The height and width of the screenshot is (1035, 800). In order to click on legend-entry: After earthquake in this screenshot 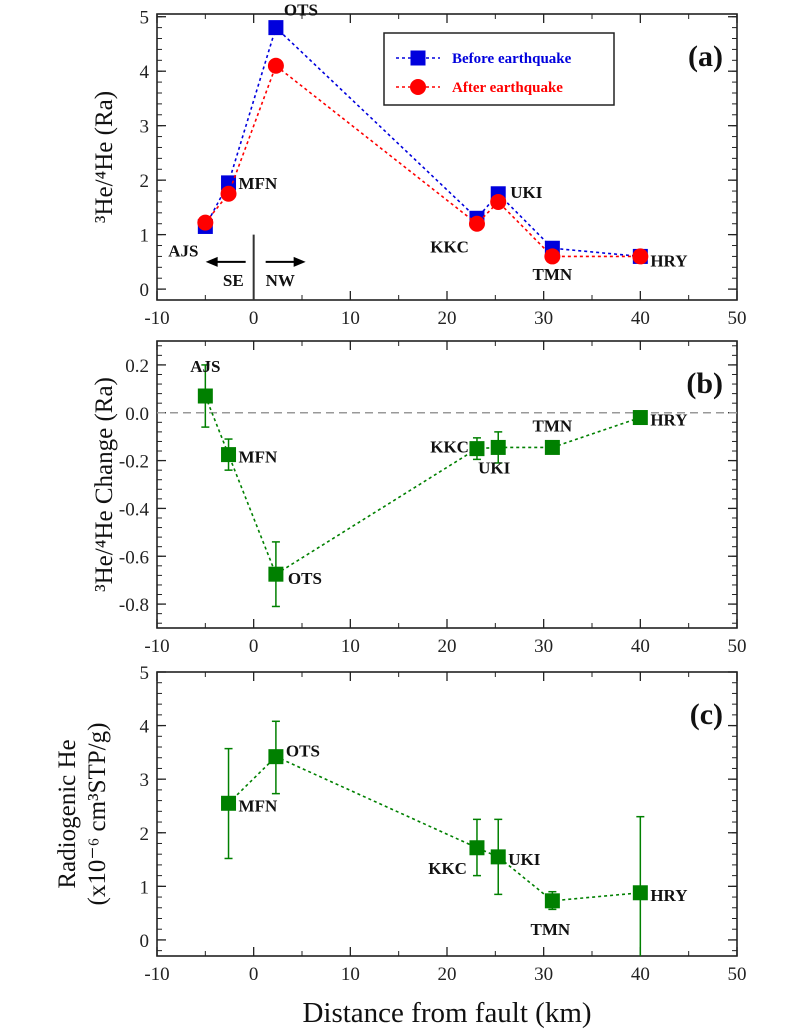, I will do `click(507, 88)`.